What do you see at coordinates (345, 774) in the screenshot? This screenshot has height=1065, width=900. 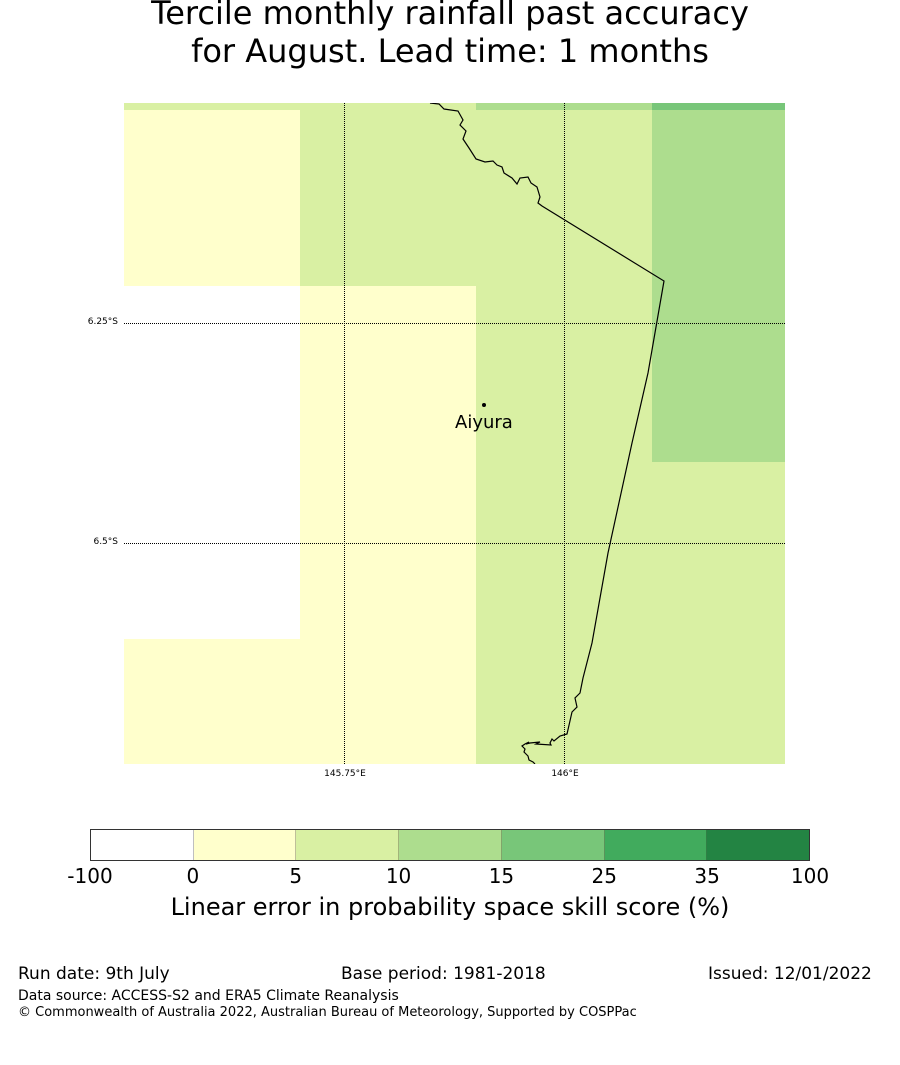 I see `lon-label: 145.75°E` at bounding box center [345, 774].